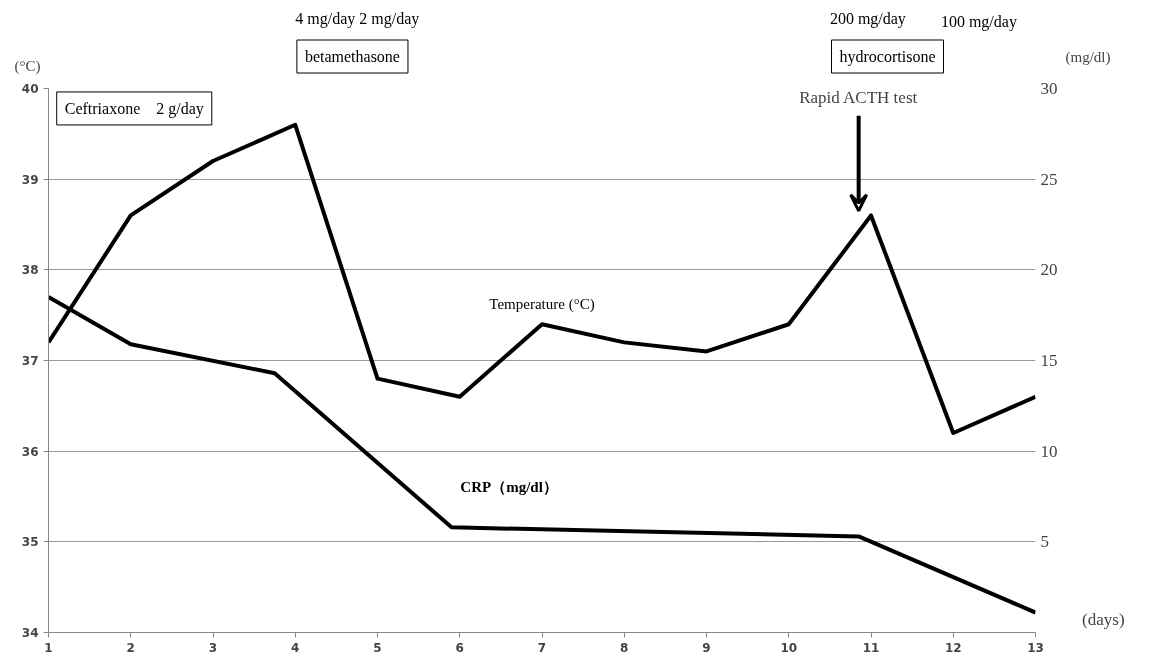 This screenshot has width=1164, height=668. I want to click on x-tick-label: 2, so click(130, 647).